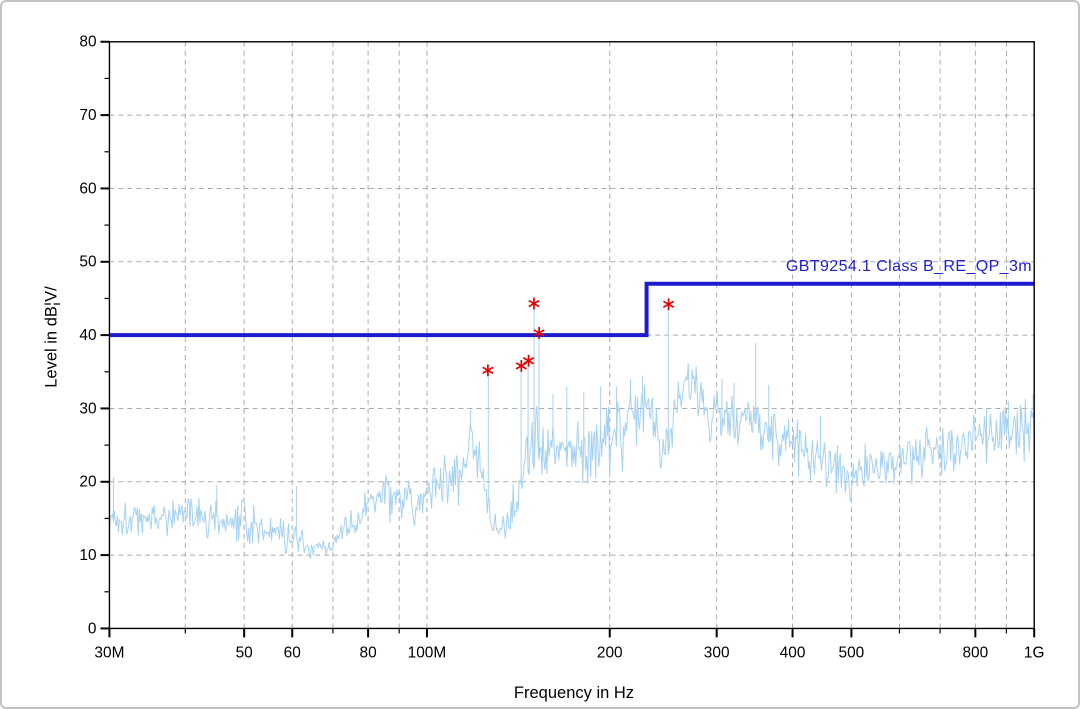  What do you see at coordinates (572, 309) in the screenshot?
I see `limit-line` at bounding box center [572, 309].